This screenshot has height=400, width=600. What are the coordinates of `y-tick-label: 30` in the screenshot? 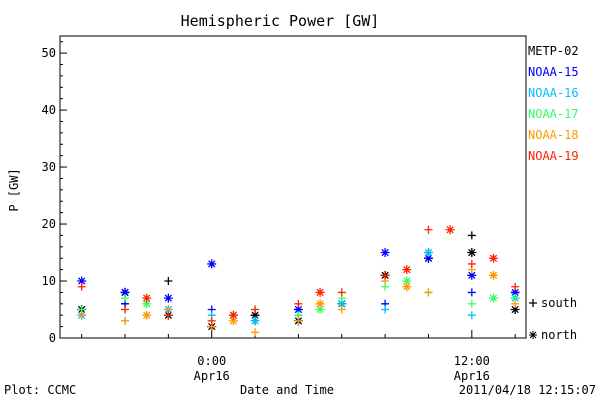 It's located at (49, 167).